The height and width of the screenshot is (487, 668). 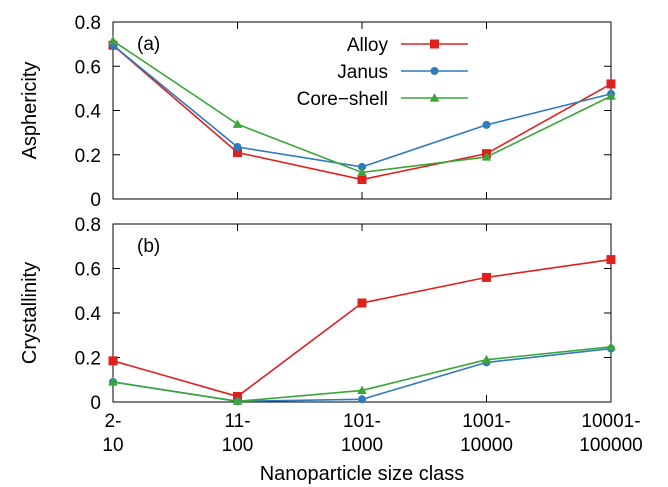 I want to click on x-axis-label: Nanoparticle size class, so click(x=362, y=474).